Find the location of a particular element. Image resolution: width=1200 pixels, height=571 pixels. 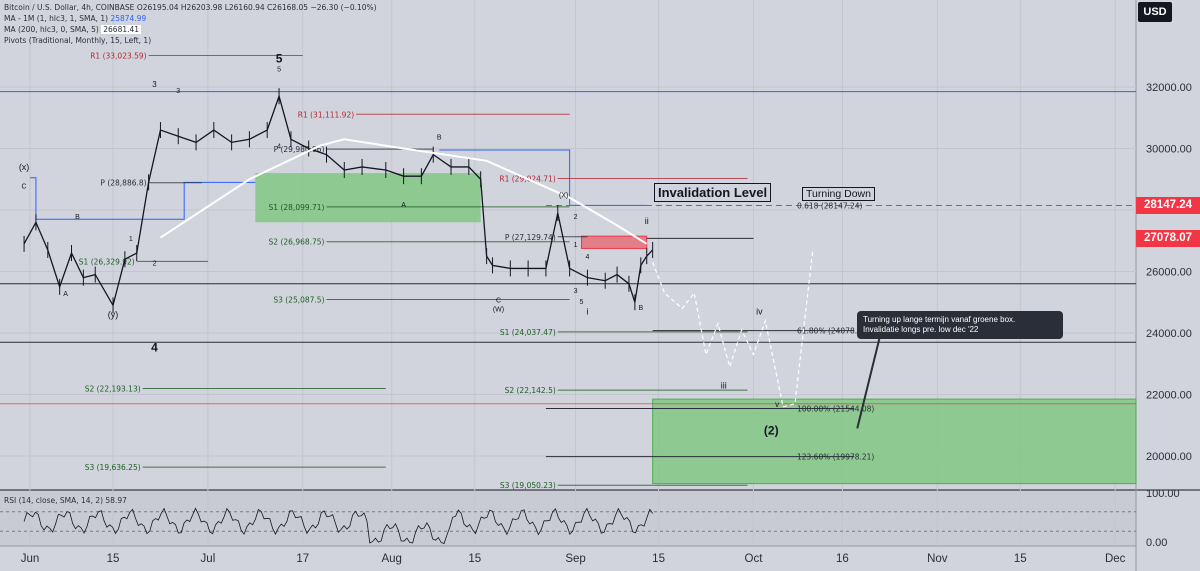

price-tag-1: 28147.24 is located at coordinates (1168, 205).